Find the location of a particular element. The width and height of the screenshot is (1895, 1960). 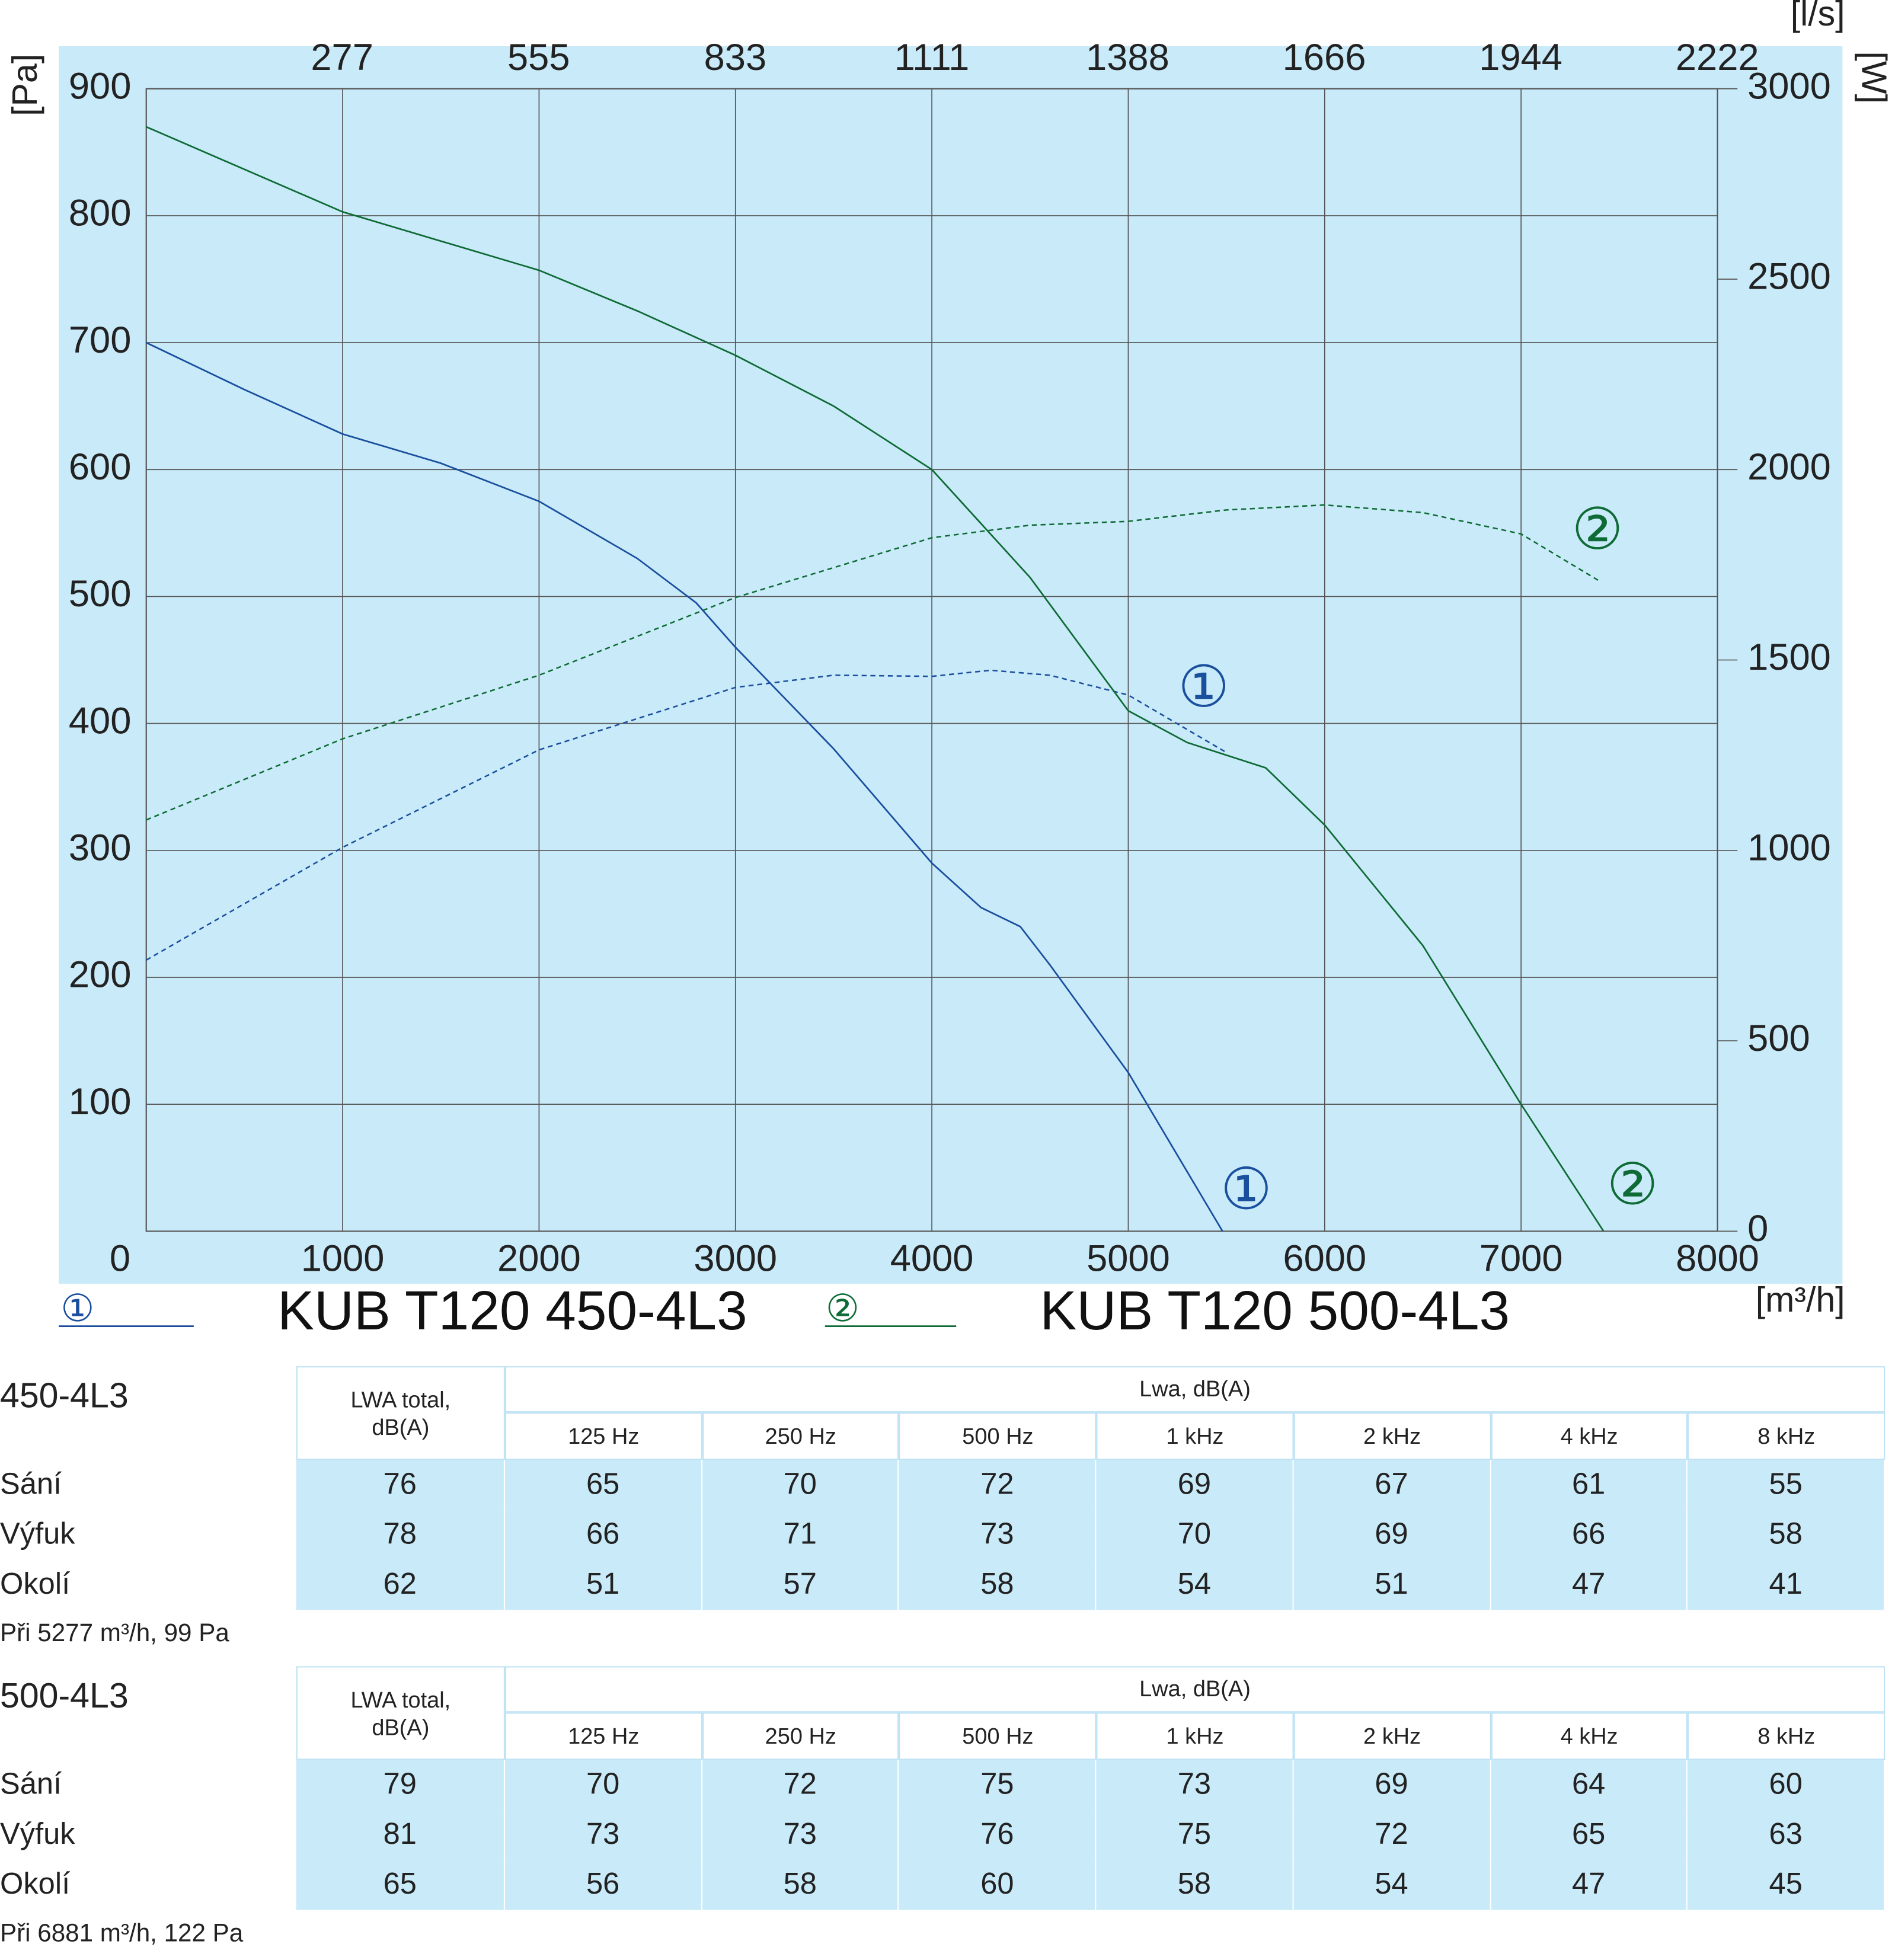

y-tick-label: 300 is located at coordinates (101, 848).